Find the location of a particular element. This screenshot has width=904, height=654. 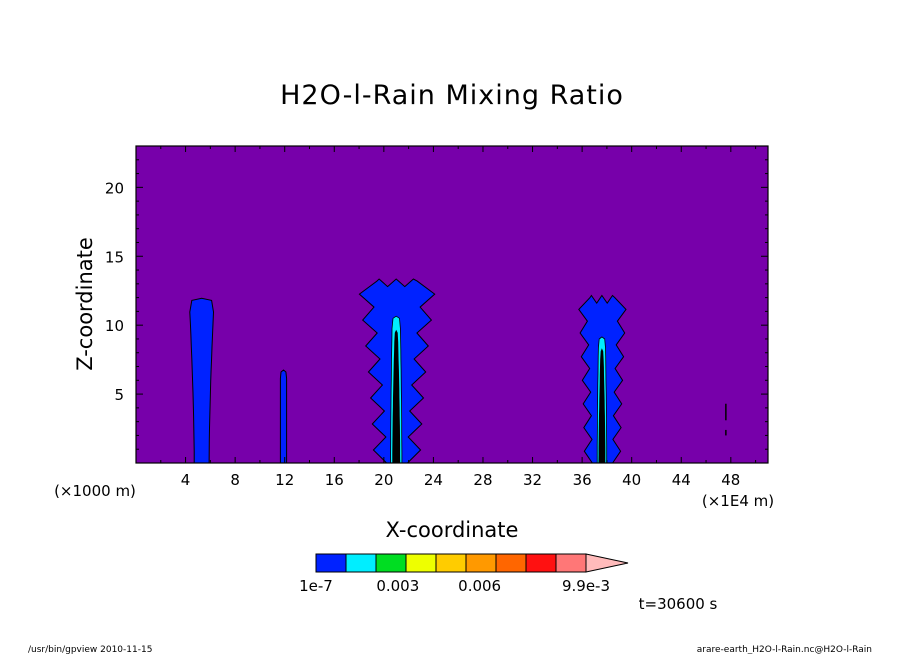

feature-storm-x38-inner is located at coordinates (602, 406).